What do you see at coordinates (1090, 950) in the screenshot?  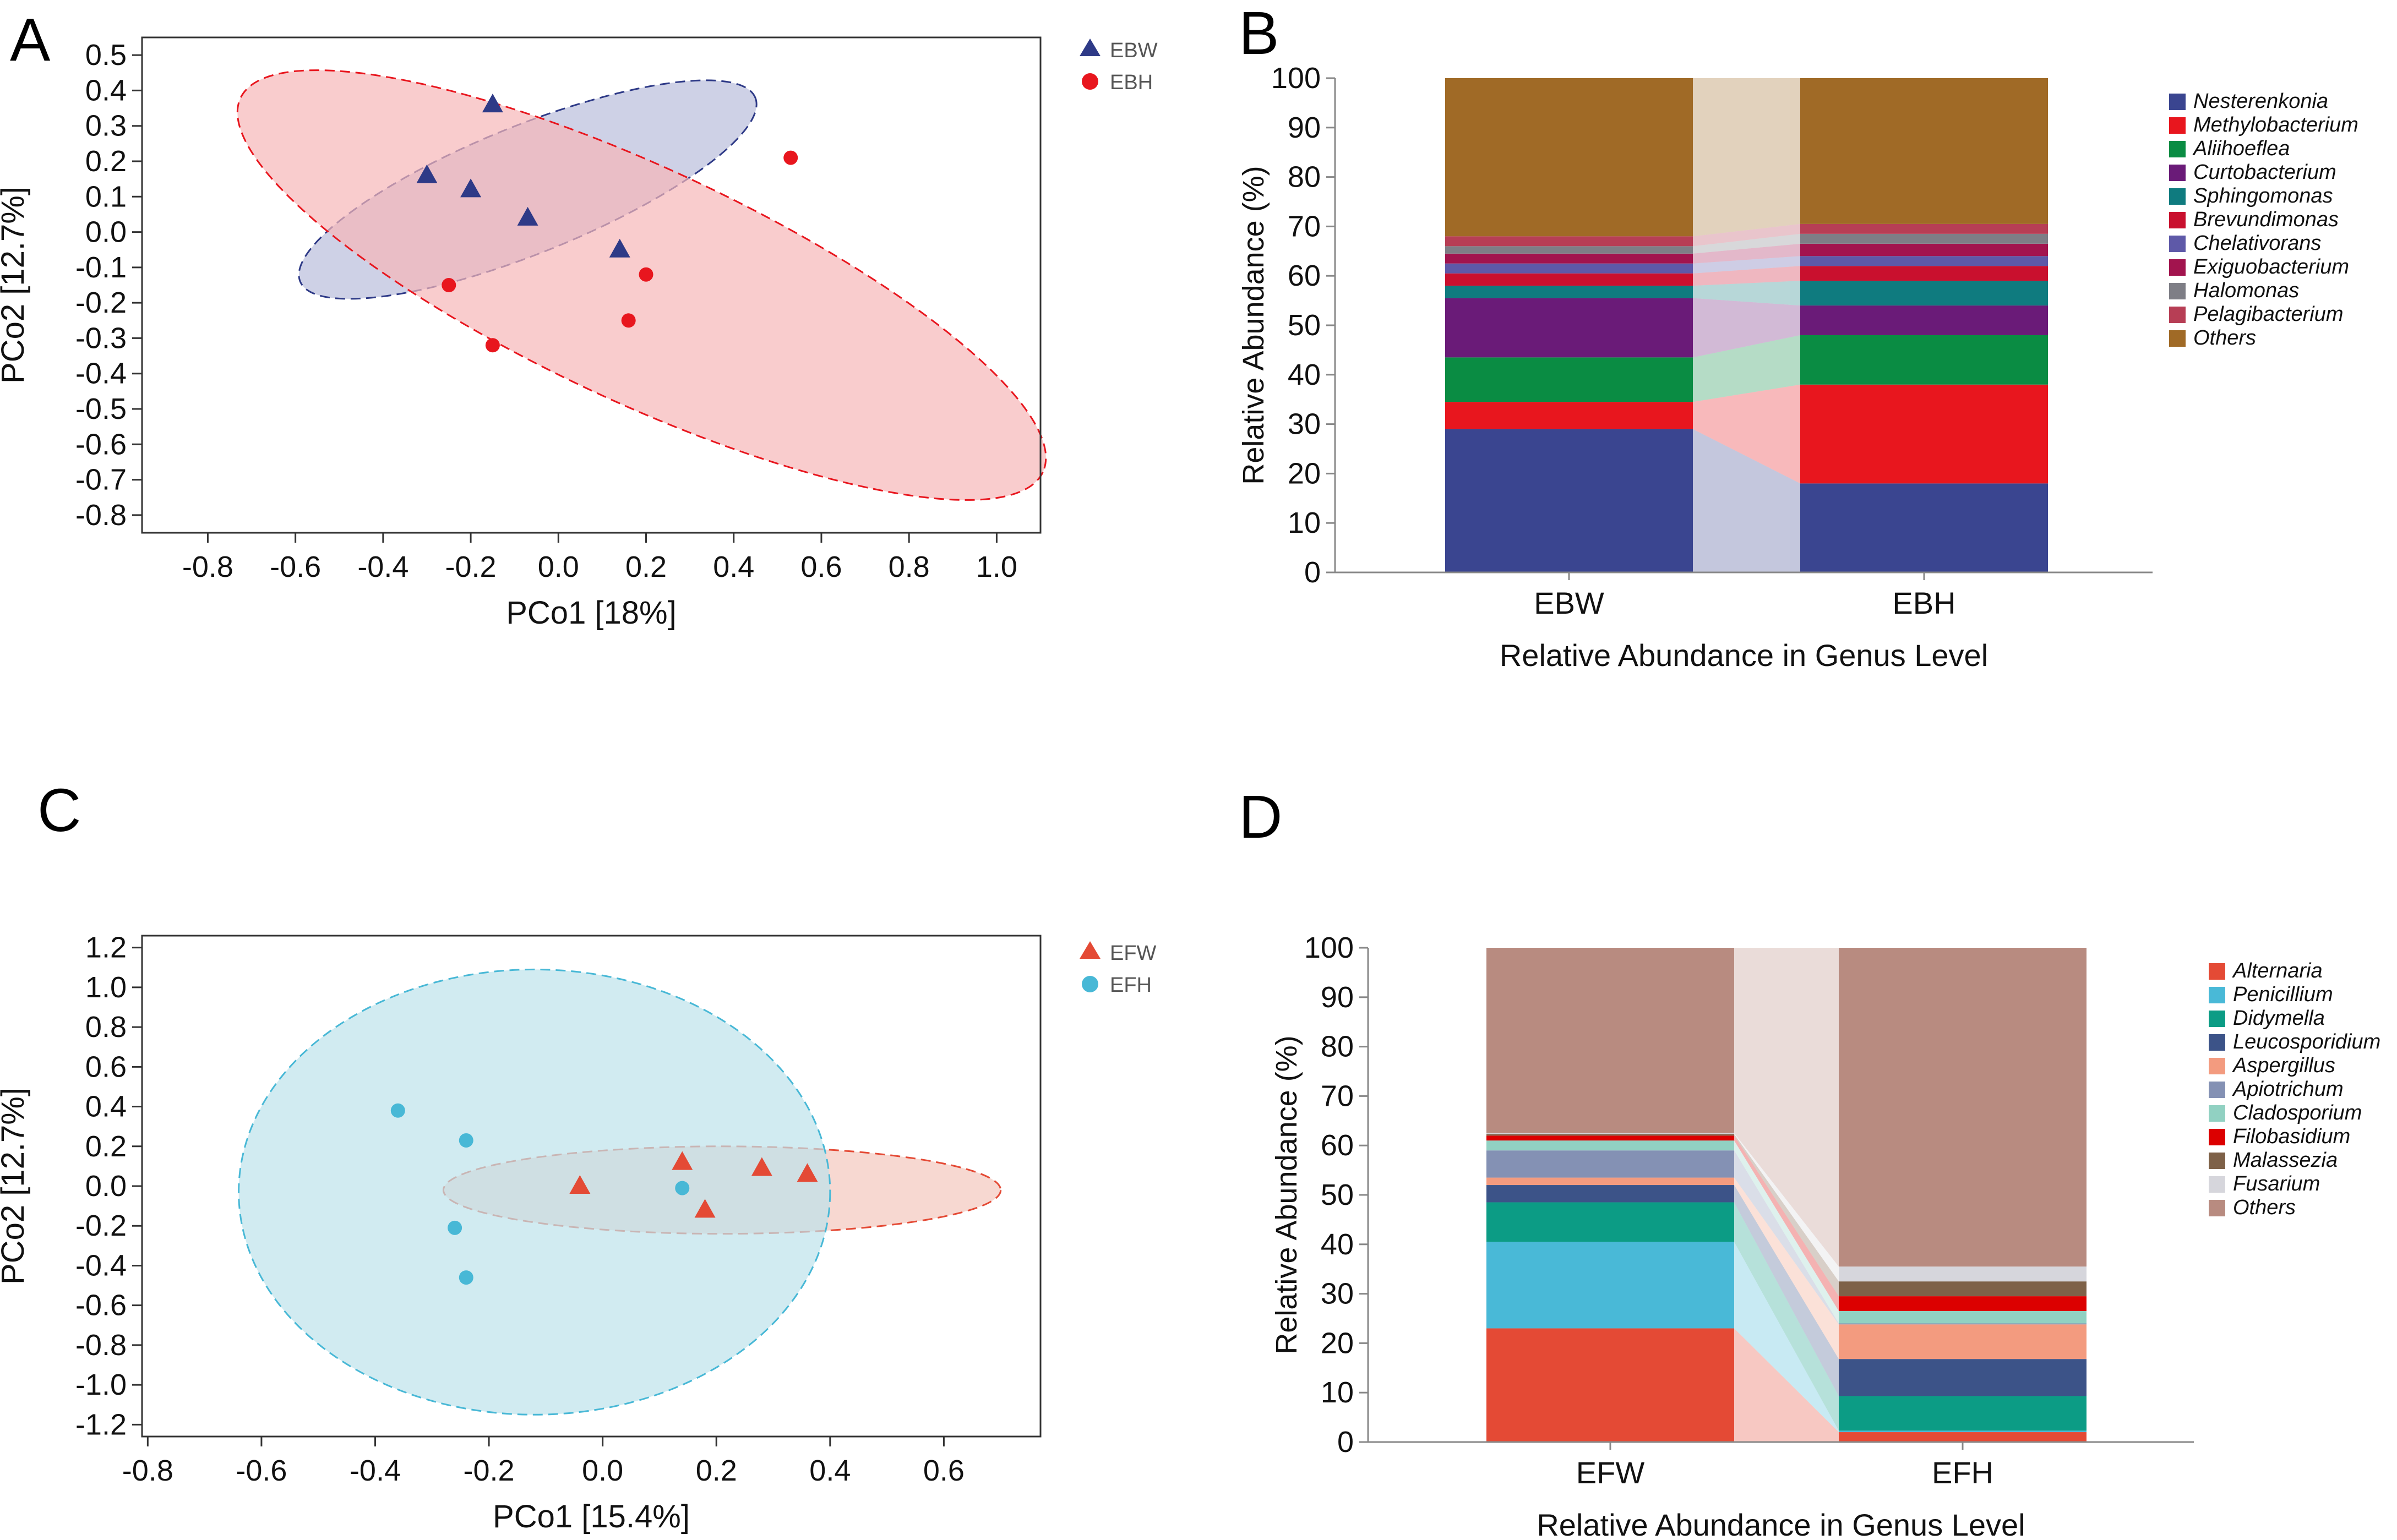 I see `legend-marker-efw` at bounding box center [1090, 950].